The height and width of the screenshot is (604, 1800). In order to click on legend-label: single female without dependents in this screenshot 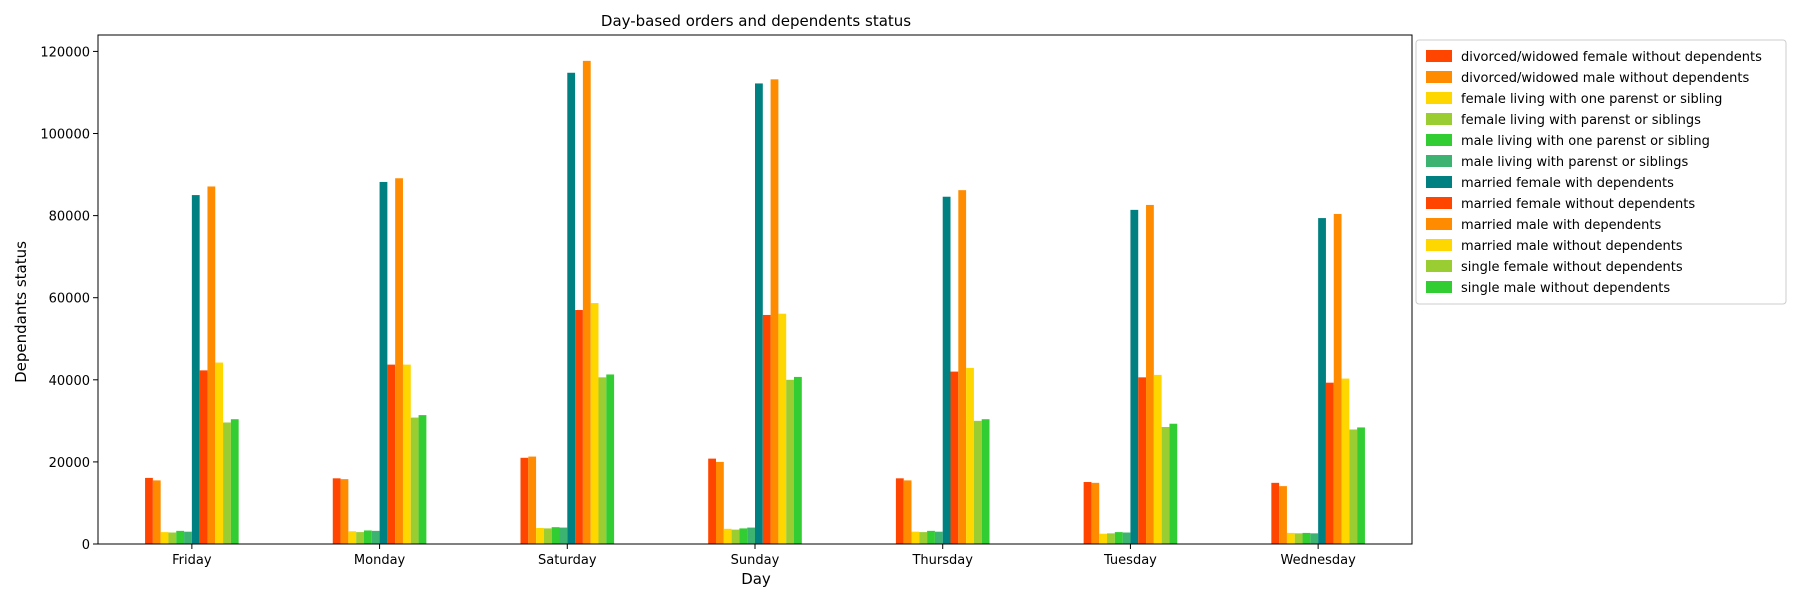, I will do `click(1572, 267)`.